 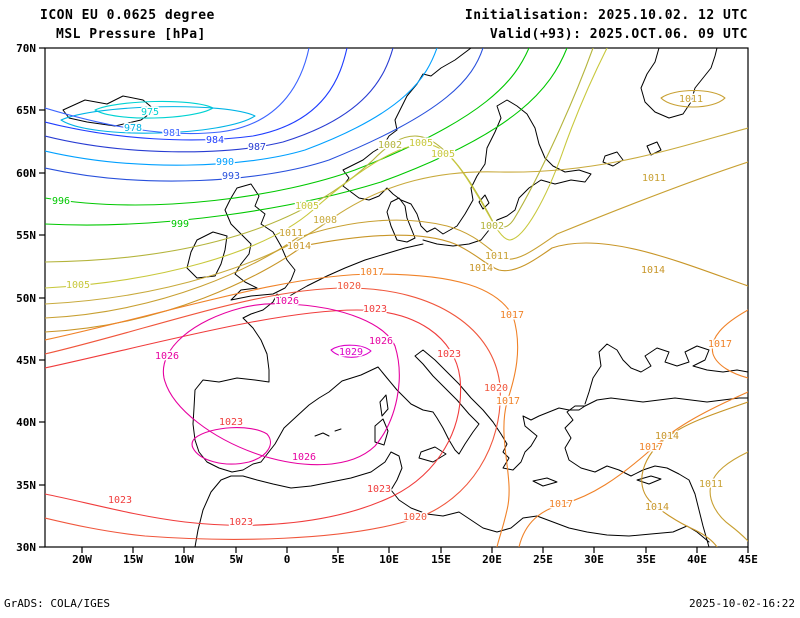 What do you see at coordinates (109, 111) in the screenshot?
I see `coast-iceland` at bounding box center [109, 111].